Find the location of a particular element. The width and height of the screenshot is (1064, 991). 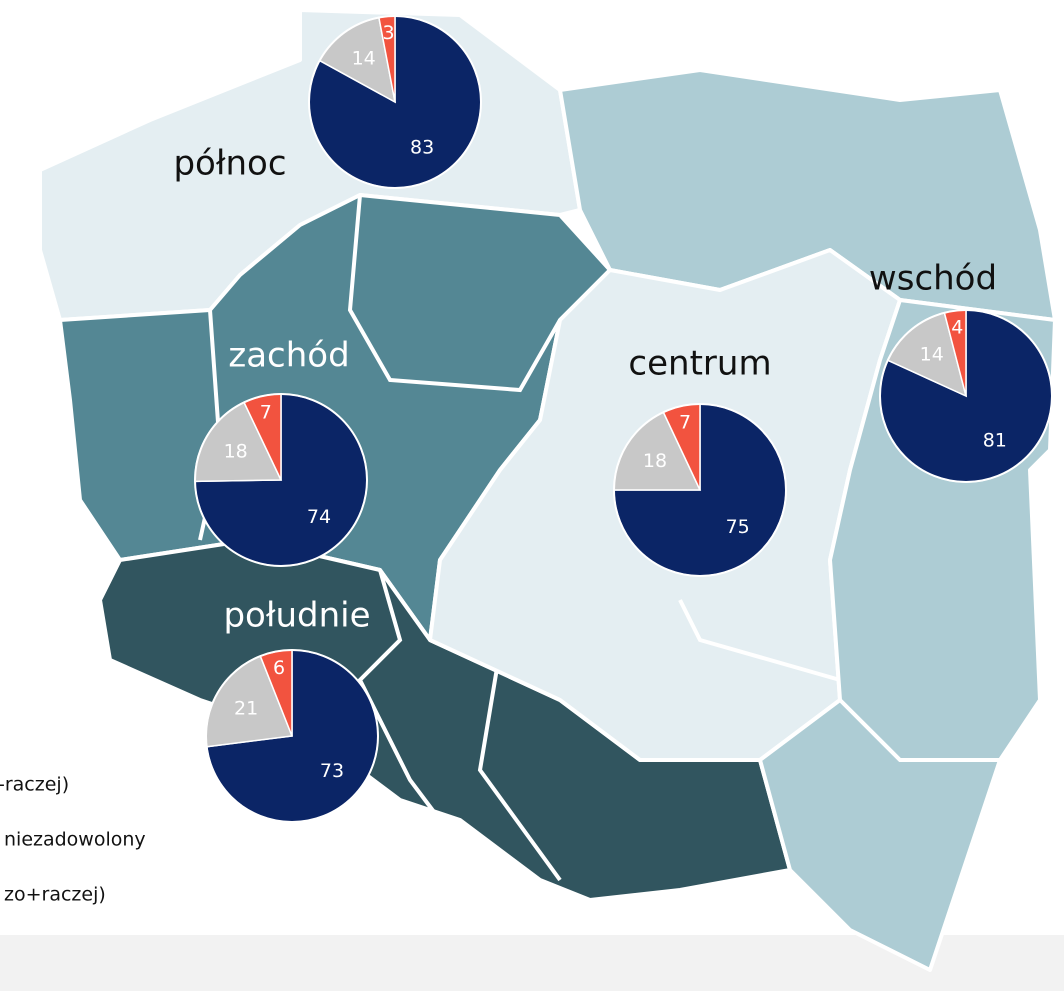

value-label: 3 is located at coordinates (388, 33).